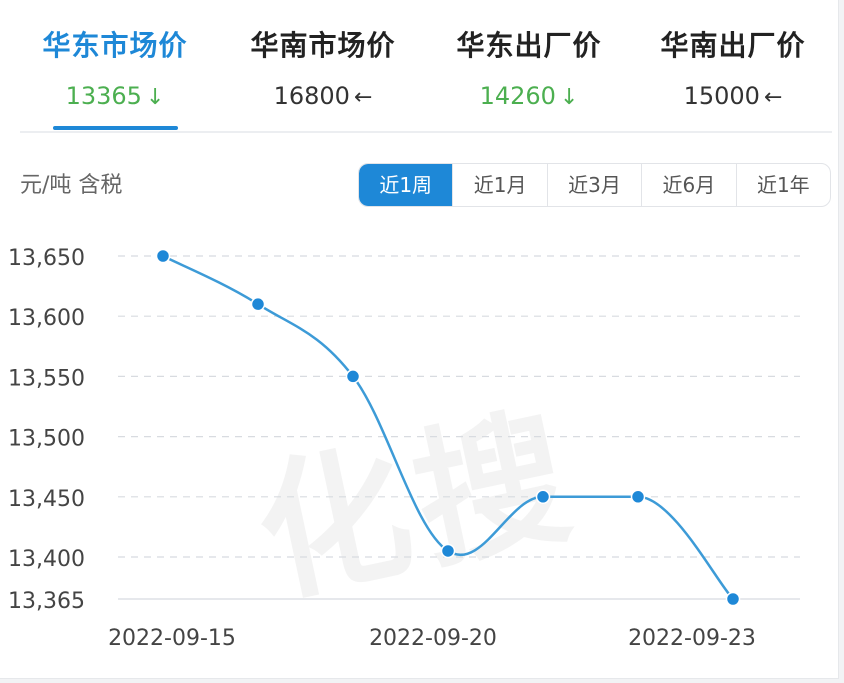 The image size is (844, 683). I want to click on tab-value: 13365 ↓, so click(115, 97).